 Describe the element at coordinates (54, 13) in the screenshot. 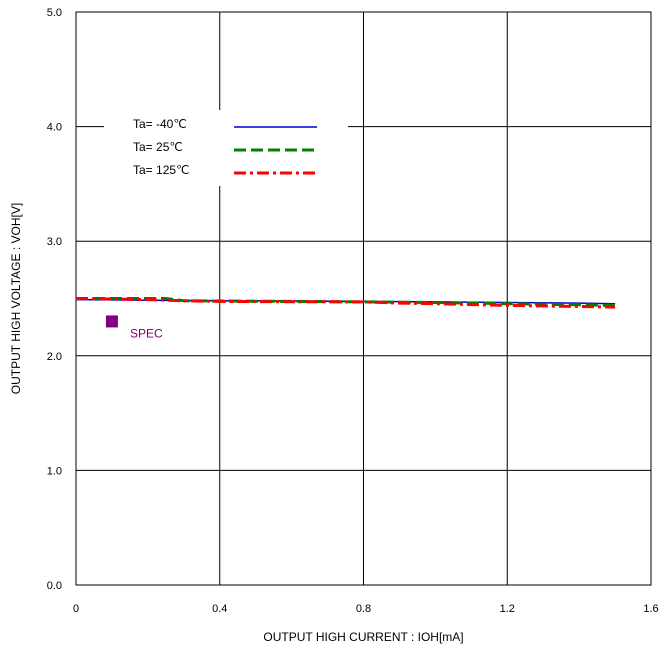

I see `y-tick-label: 5.0` at that location.